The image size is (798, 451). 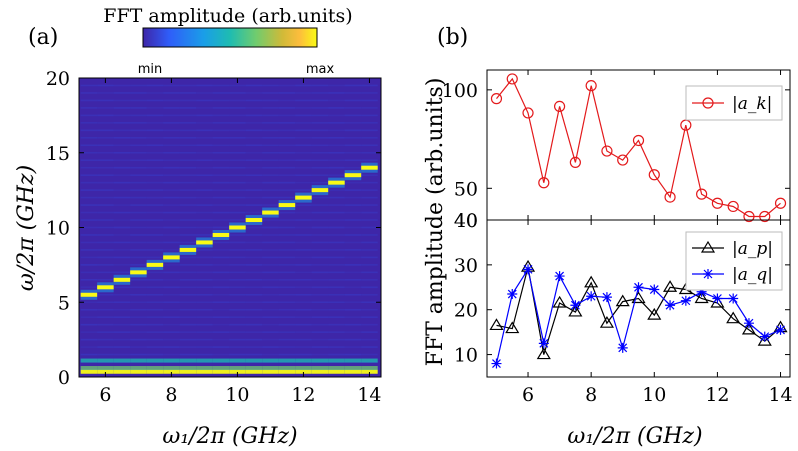 I want to click on legend-ak-label: |a_k|, so click(x=752, y=104).